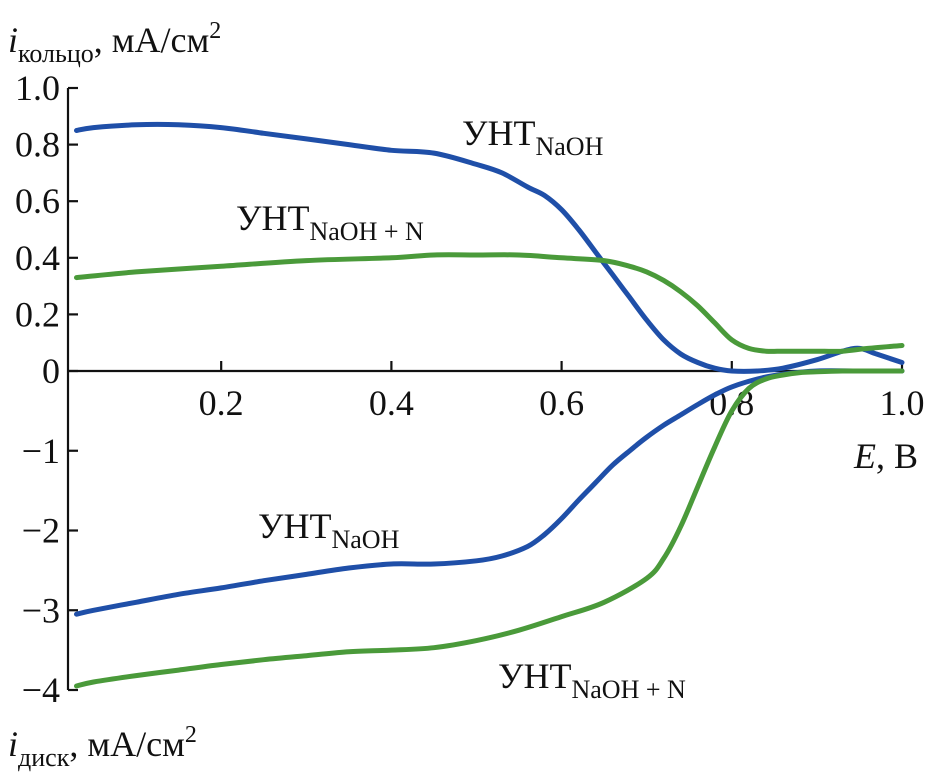  What do you see at coordinates (391, 403) in the screenshot?
I see `x-tick-label: 0.4` at bounding box center [391, 403].